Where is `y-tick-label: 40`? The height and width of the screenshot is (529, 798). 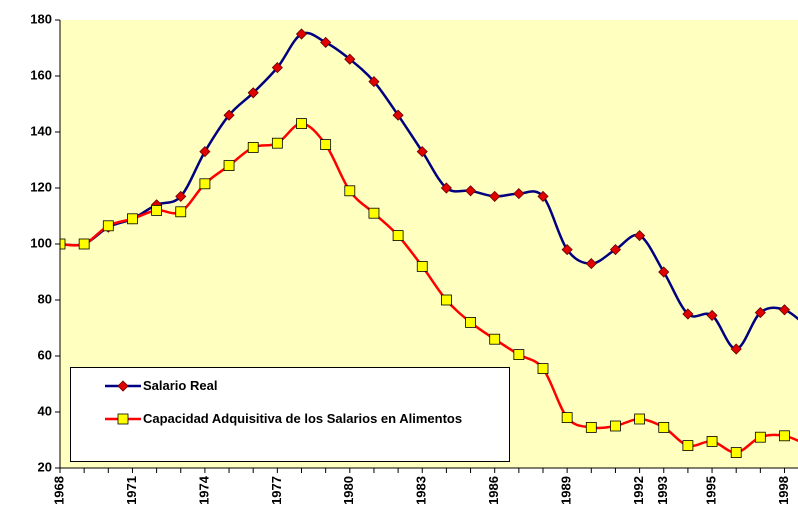
y-tick-label: 40 is located at coordinates (45, 410).